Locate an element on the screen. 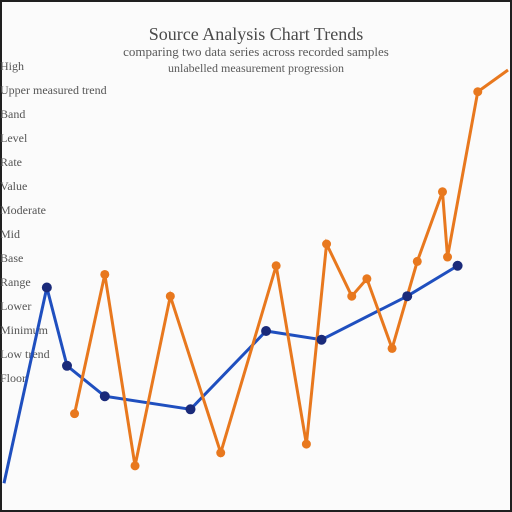  y-axis-label: Moderate is located at coordinates (23, 210).